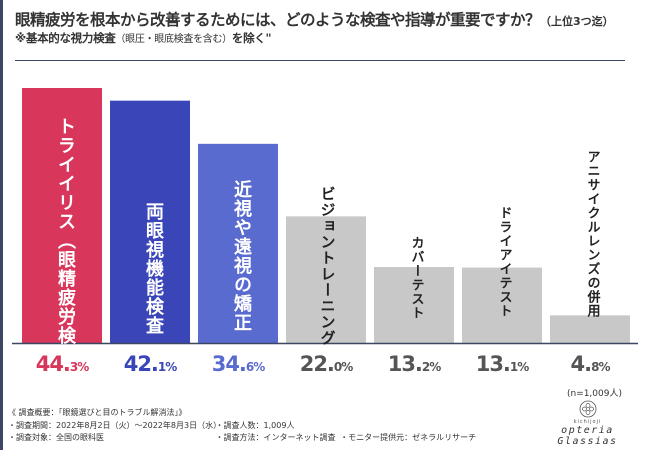 The height and width of the screenshot is (450, 650). I want to click on category-label: ドライアイテスト, so click(504, 262).